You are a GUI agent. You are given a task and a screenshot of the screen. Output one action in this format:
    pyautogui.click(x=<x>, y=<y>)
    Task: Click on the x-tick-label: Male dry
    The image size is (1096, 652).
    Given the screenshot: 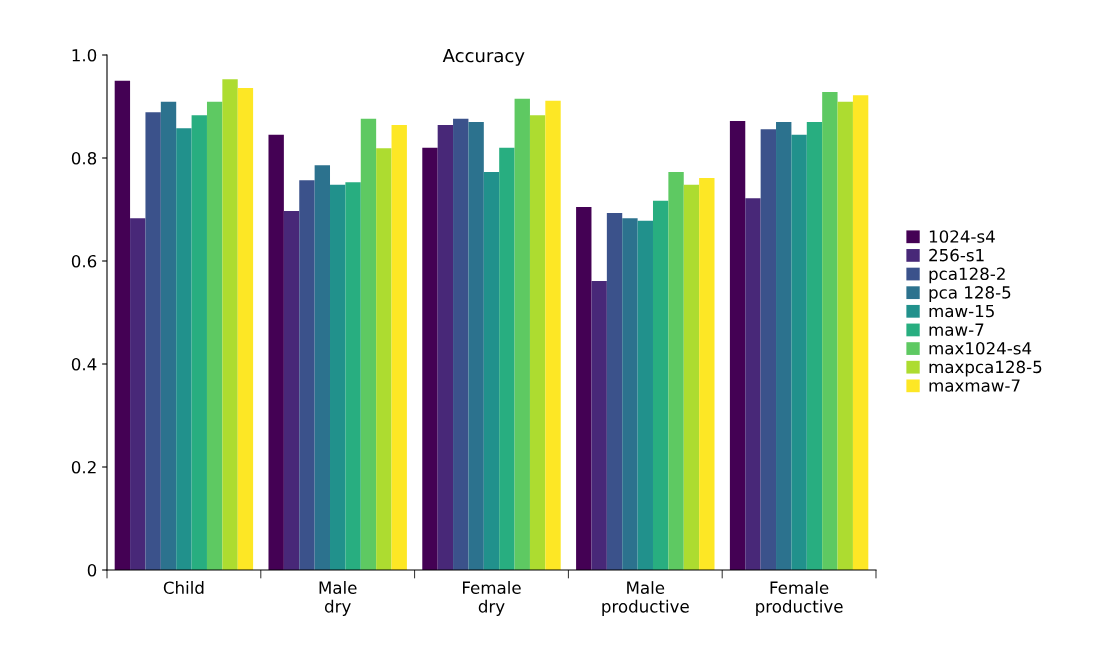 What is the action you would take?
    pyautogui.click(x=338, y=598)
    